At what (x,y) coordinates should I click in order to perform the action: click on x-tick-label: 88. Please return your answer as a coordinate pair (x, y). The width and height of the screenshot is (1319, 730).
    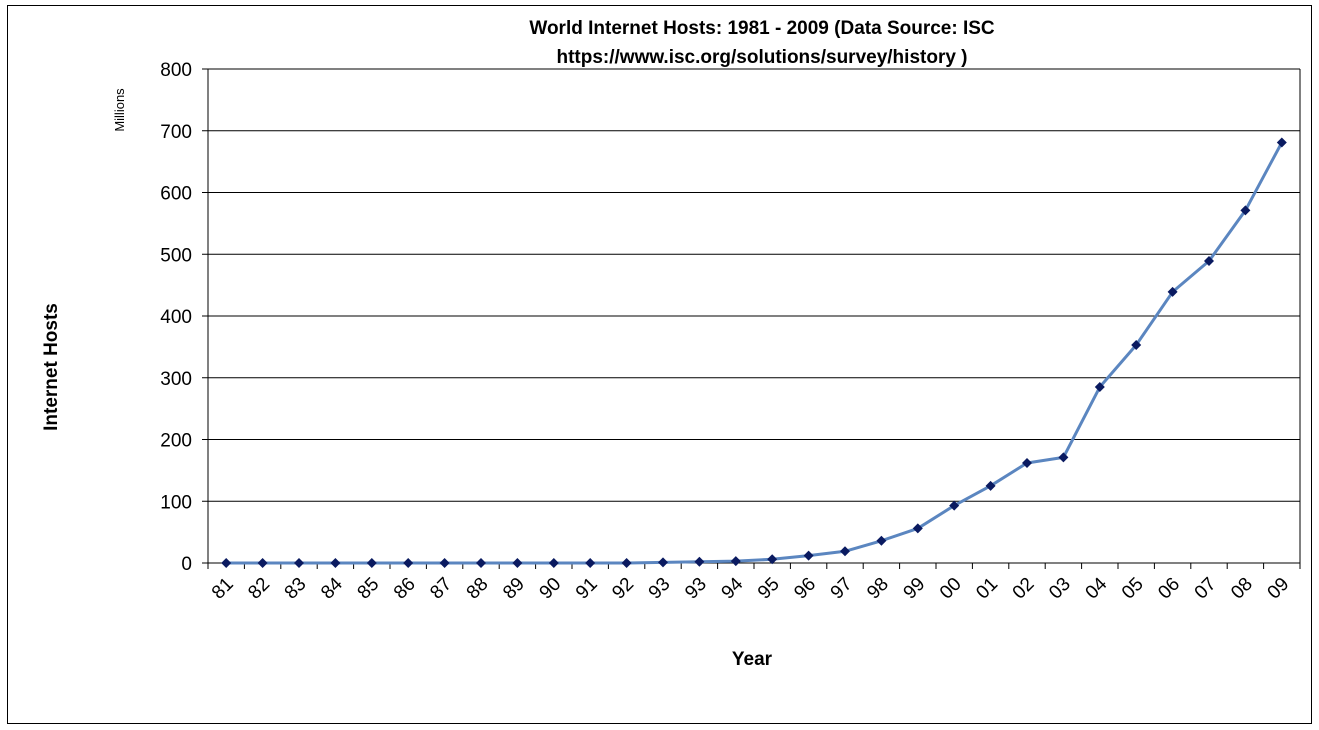
    Looking at the image, I should click on (478, 589).